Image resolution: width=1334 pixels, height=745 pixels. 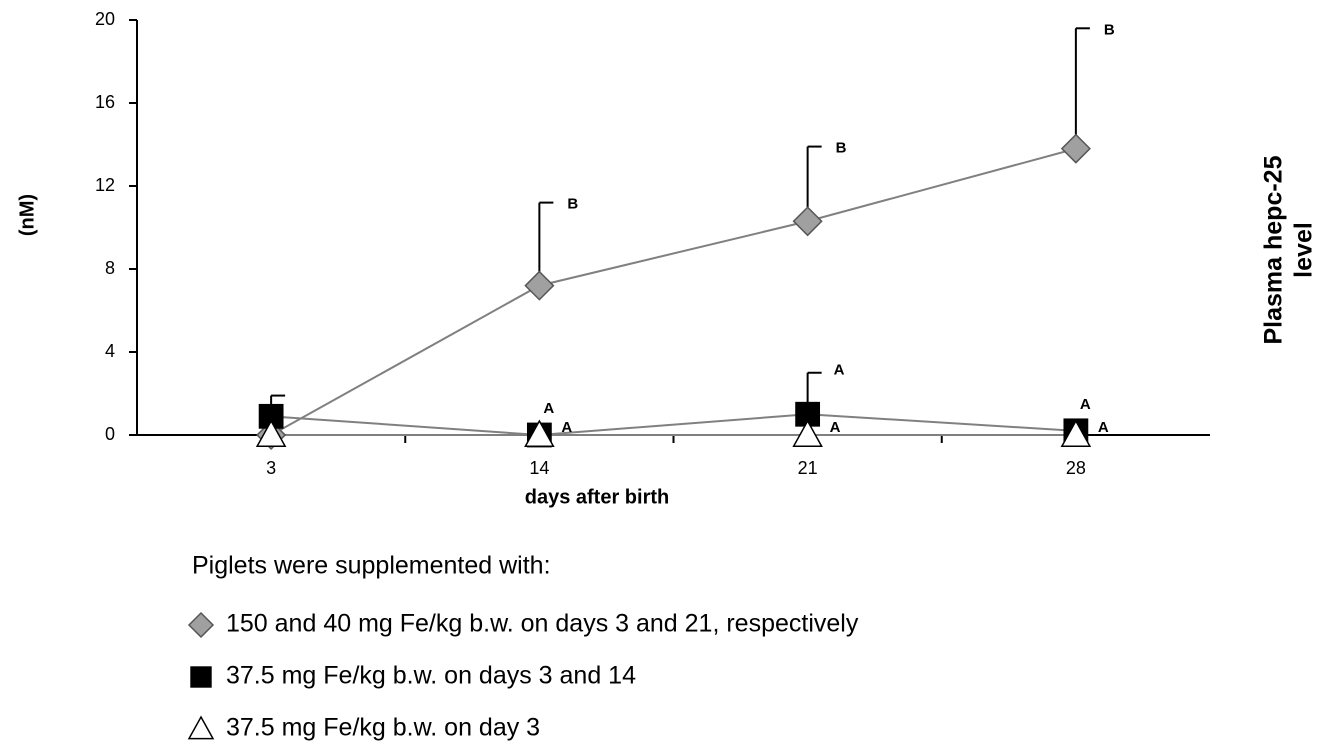 I want to click on y-tick-label: 0, so click(x=110, y=434).